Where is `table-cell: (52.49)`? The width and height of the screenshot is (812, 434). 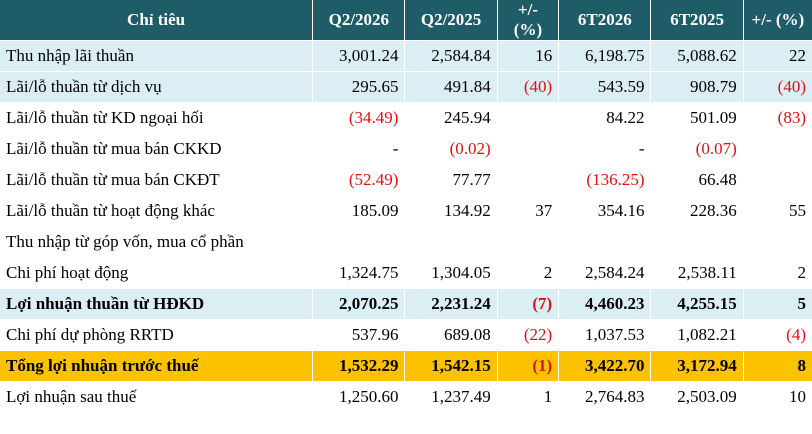
table-cell: (52.49) is located at coordinates (359, 180).